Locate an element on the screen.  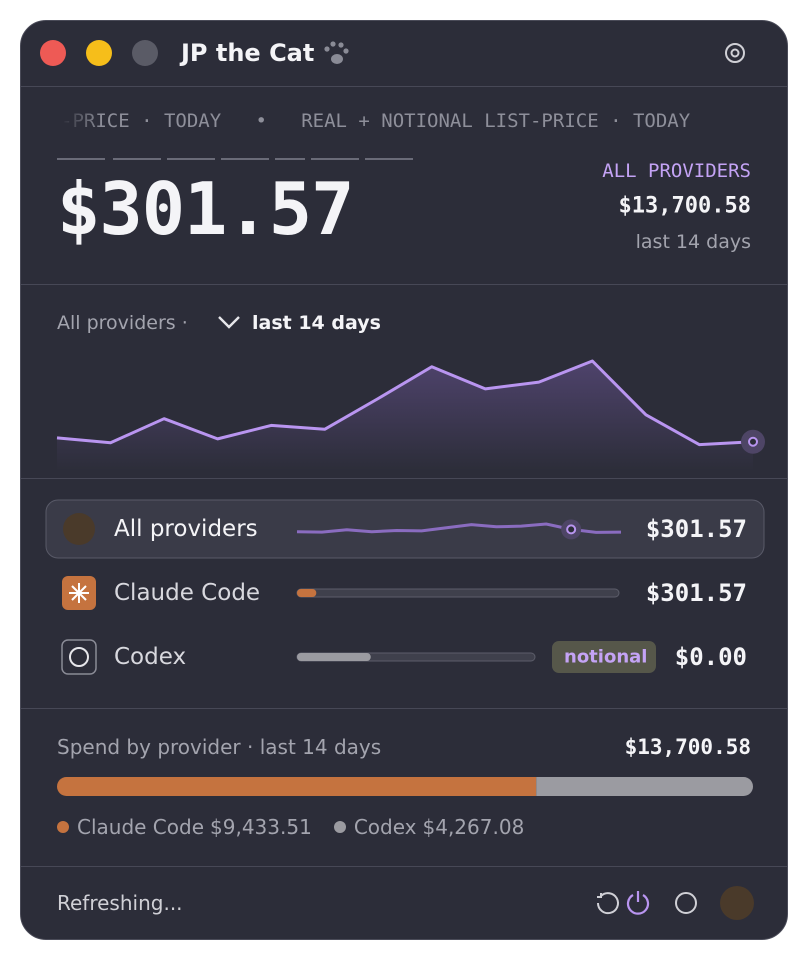
codex-glyph is located at coordinates (79, 657).